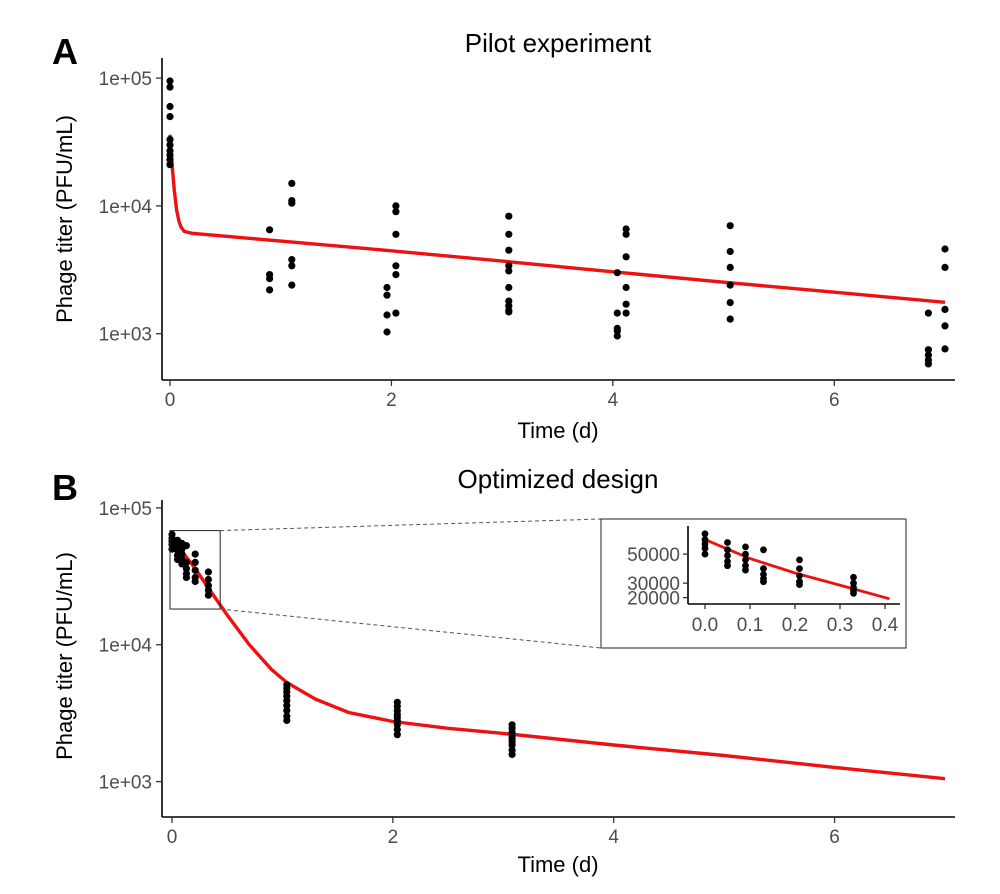 This screenshot has width=1000, height=894. What do you see at coordinates (170, 400) in the screenshot?
I see `x-tick-label: 0` at bounding box center [170, 400].